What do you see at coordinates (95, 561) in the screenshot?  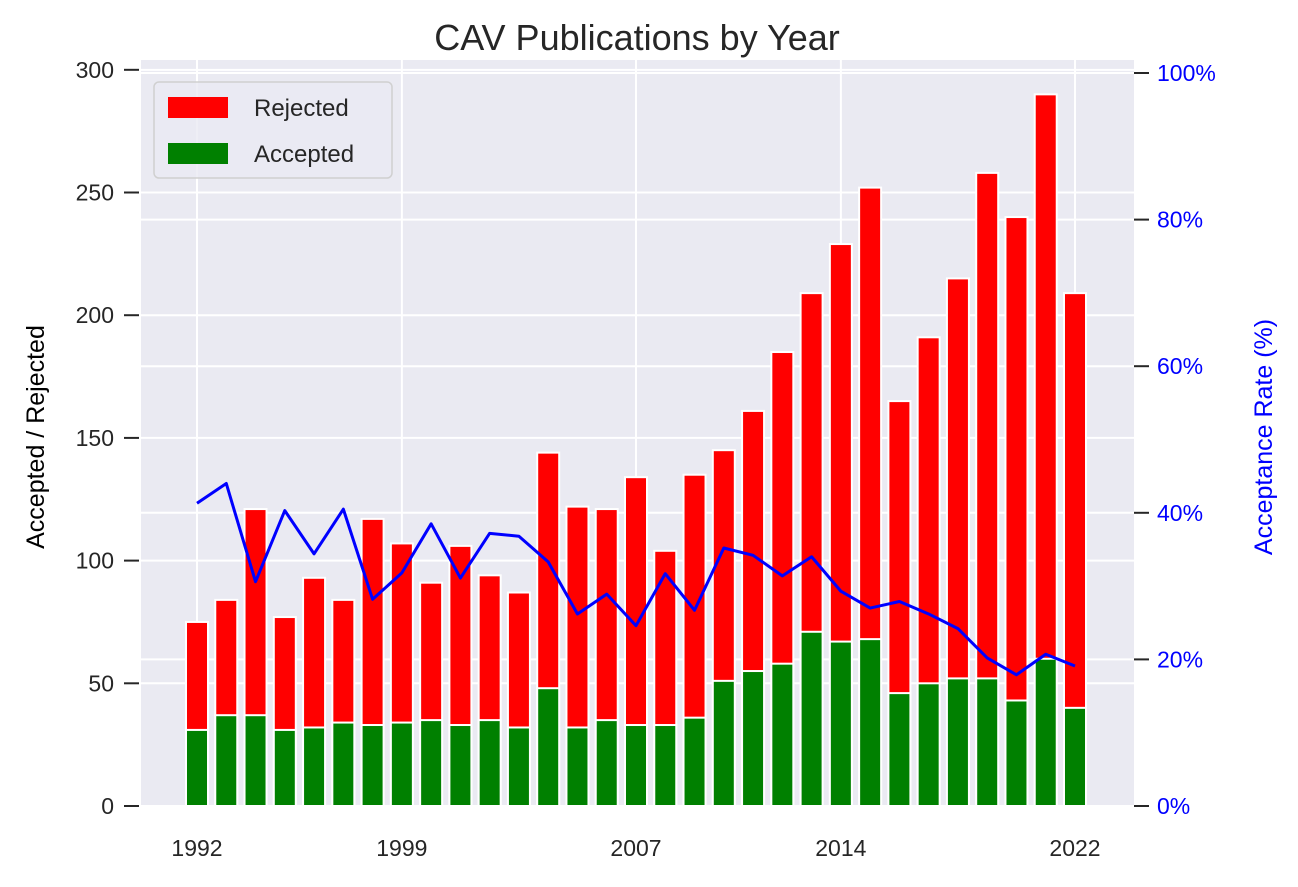 I see `y-tick-label: 100` at bounding box center [95, 561].